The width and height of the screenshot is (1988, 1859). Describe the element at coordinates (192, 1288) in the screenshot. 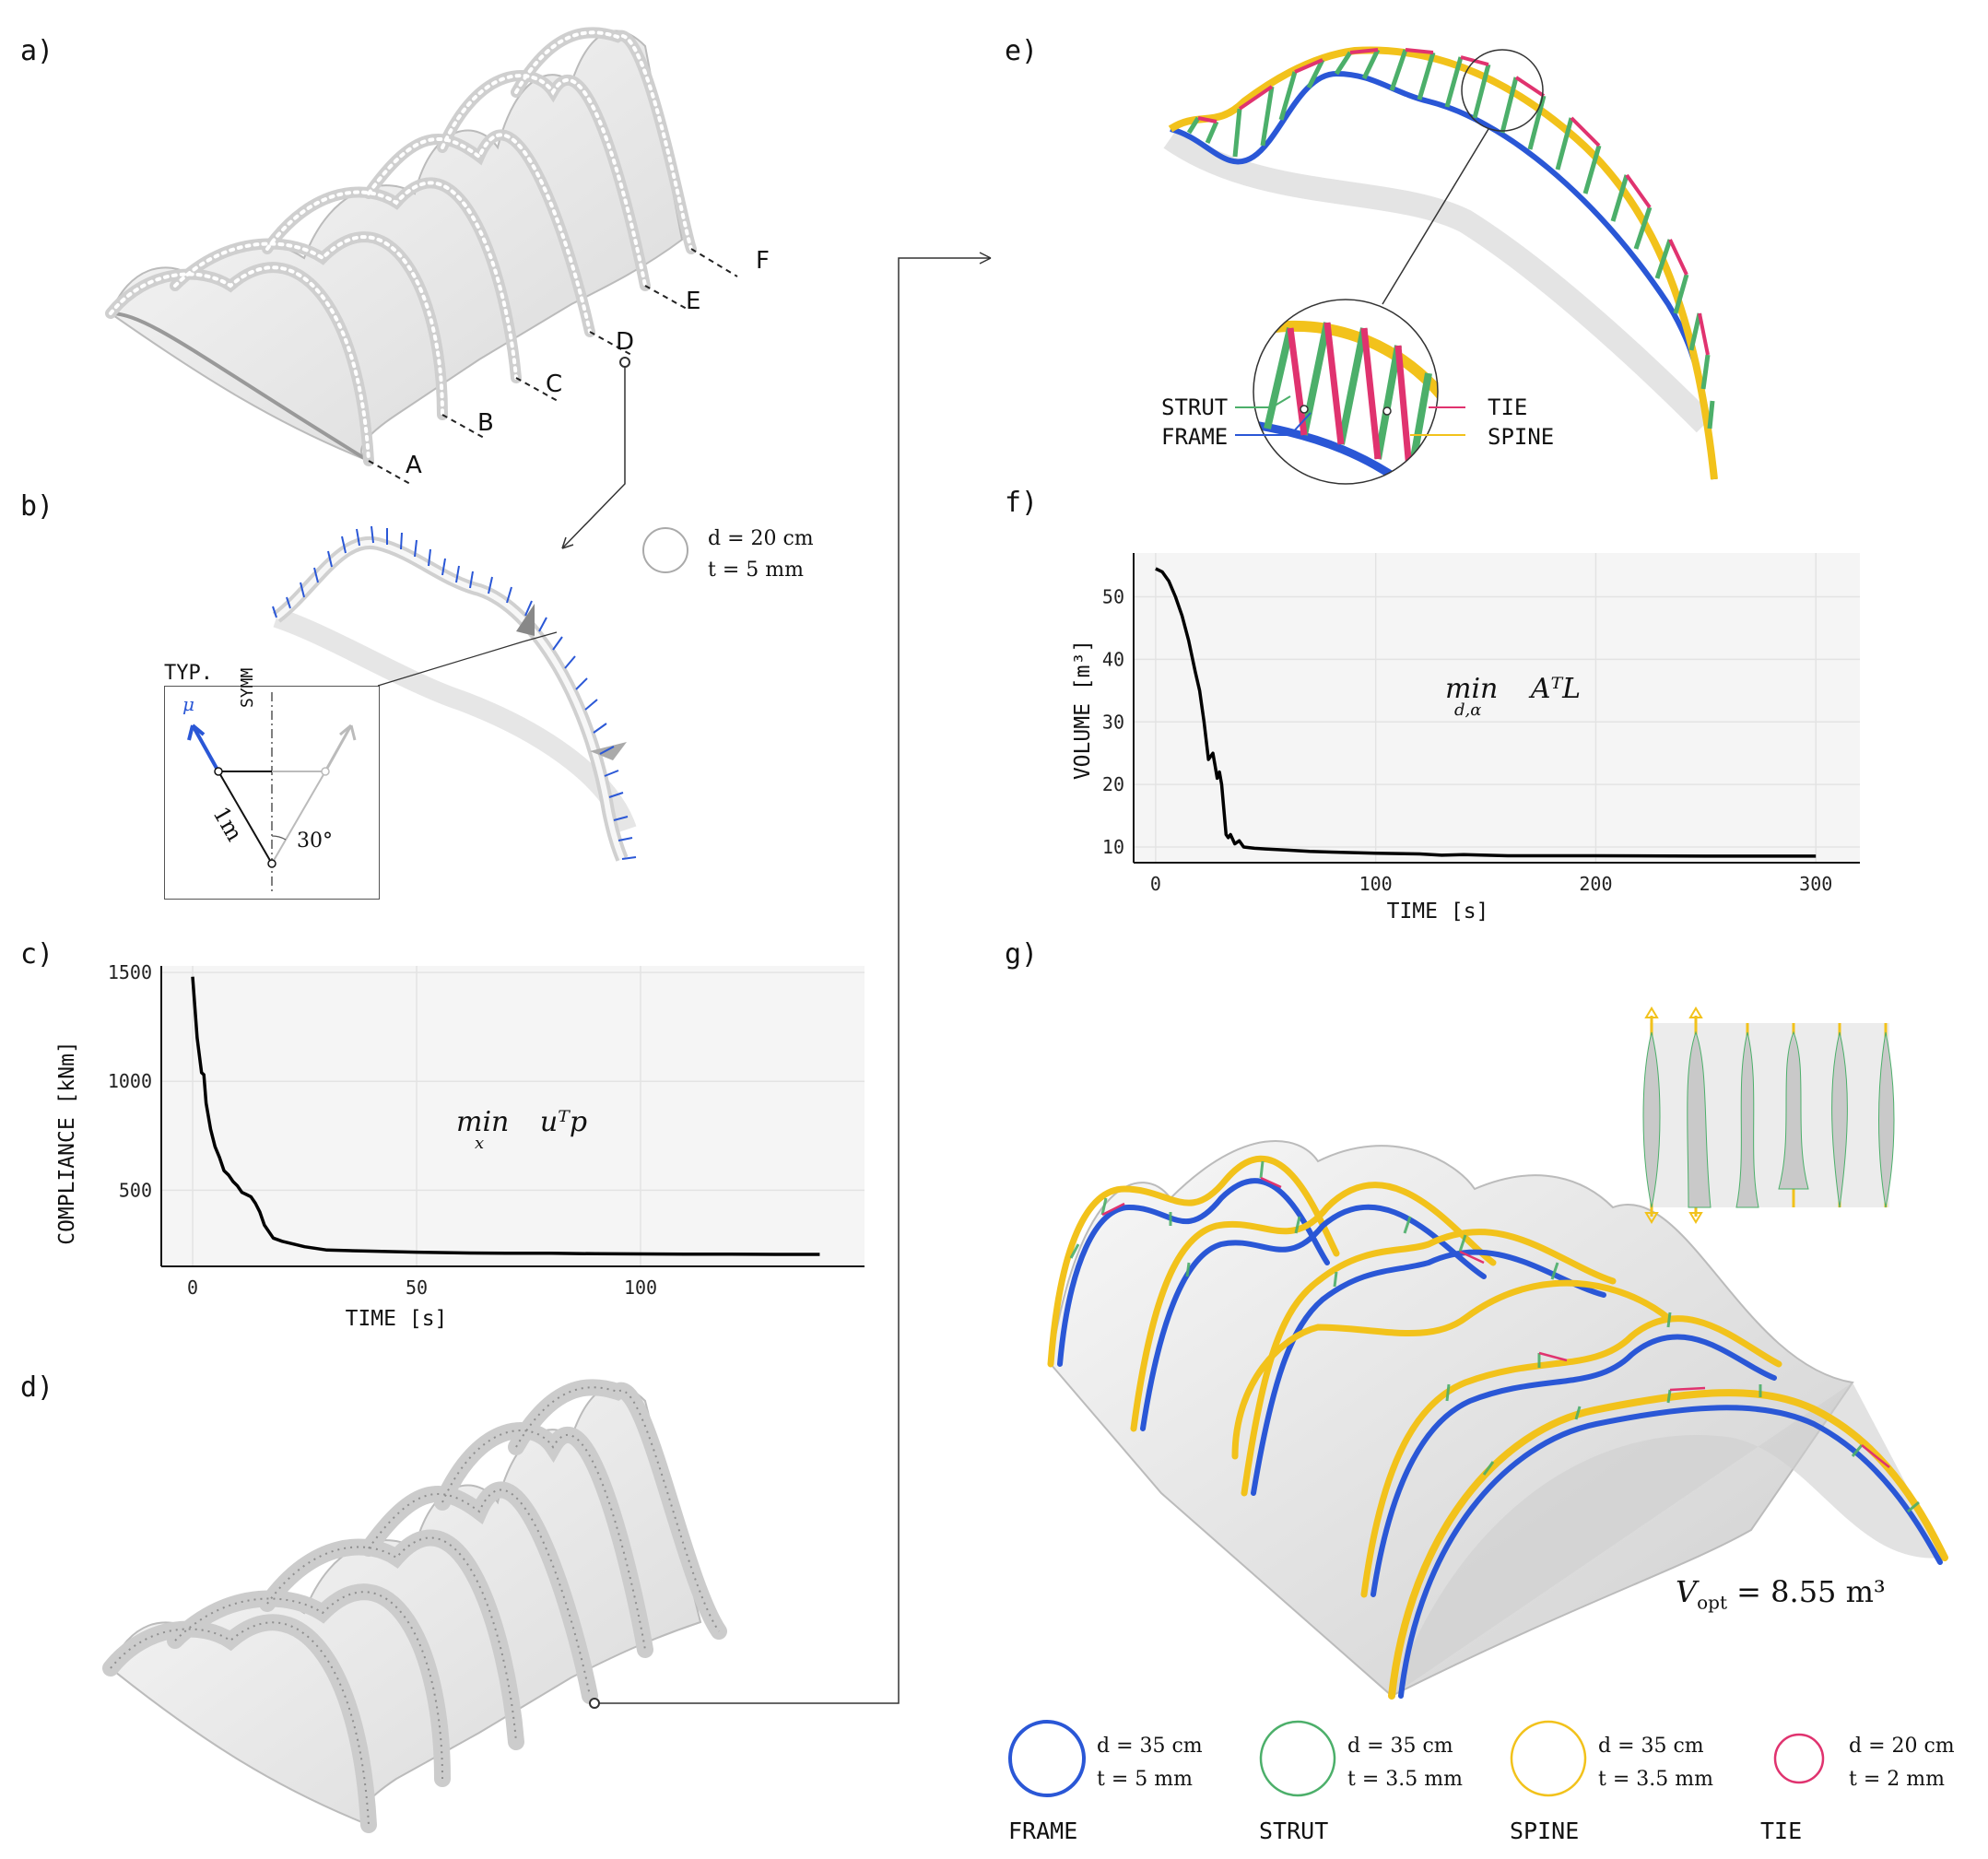

I see `compliance-x-tick-label: 0` at that location.